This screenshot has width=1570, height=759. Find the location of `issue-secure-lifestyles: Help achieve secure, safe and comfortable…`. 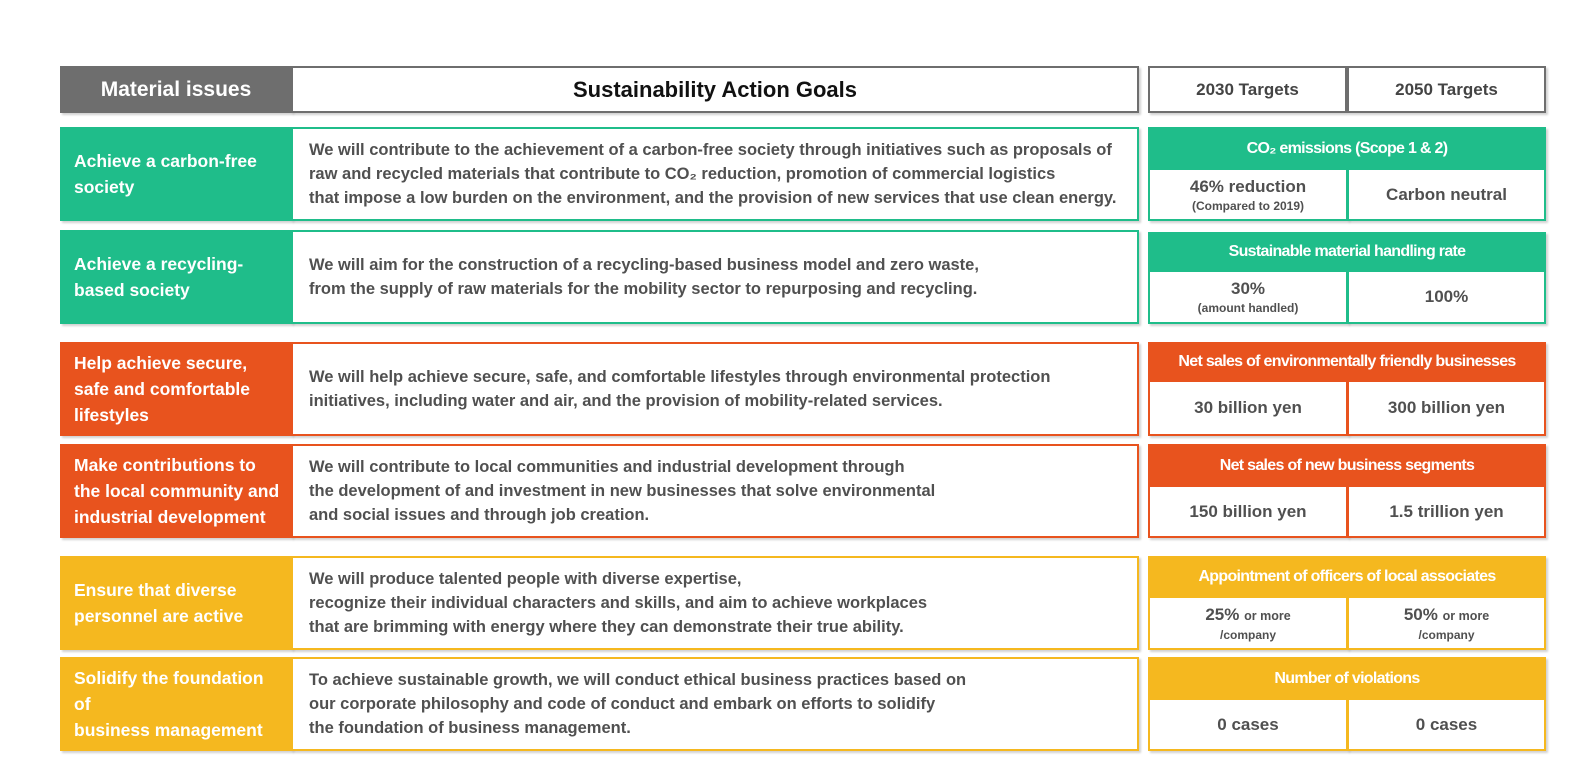

issue-secure-lifestyles: Help achieve secure, safe and comfortable… is located at coordinates (176, 389).